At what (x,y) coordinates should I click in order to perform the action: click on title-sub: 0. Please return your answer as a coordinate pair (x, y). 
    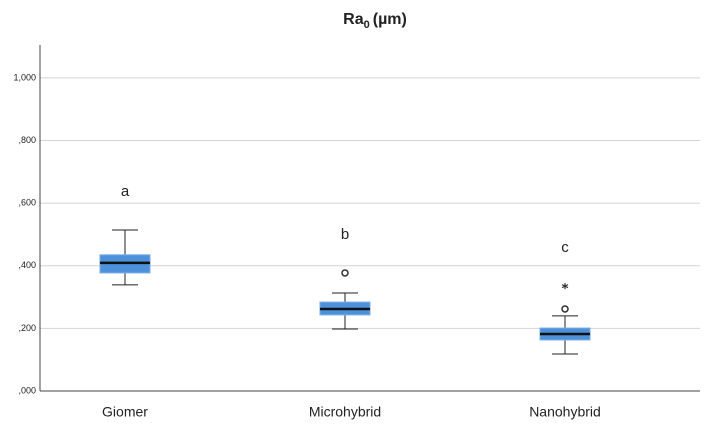
    Looking at the image, I should click on (367, 25).